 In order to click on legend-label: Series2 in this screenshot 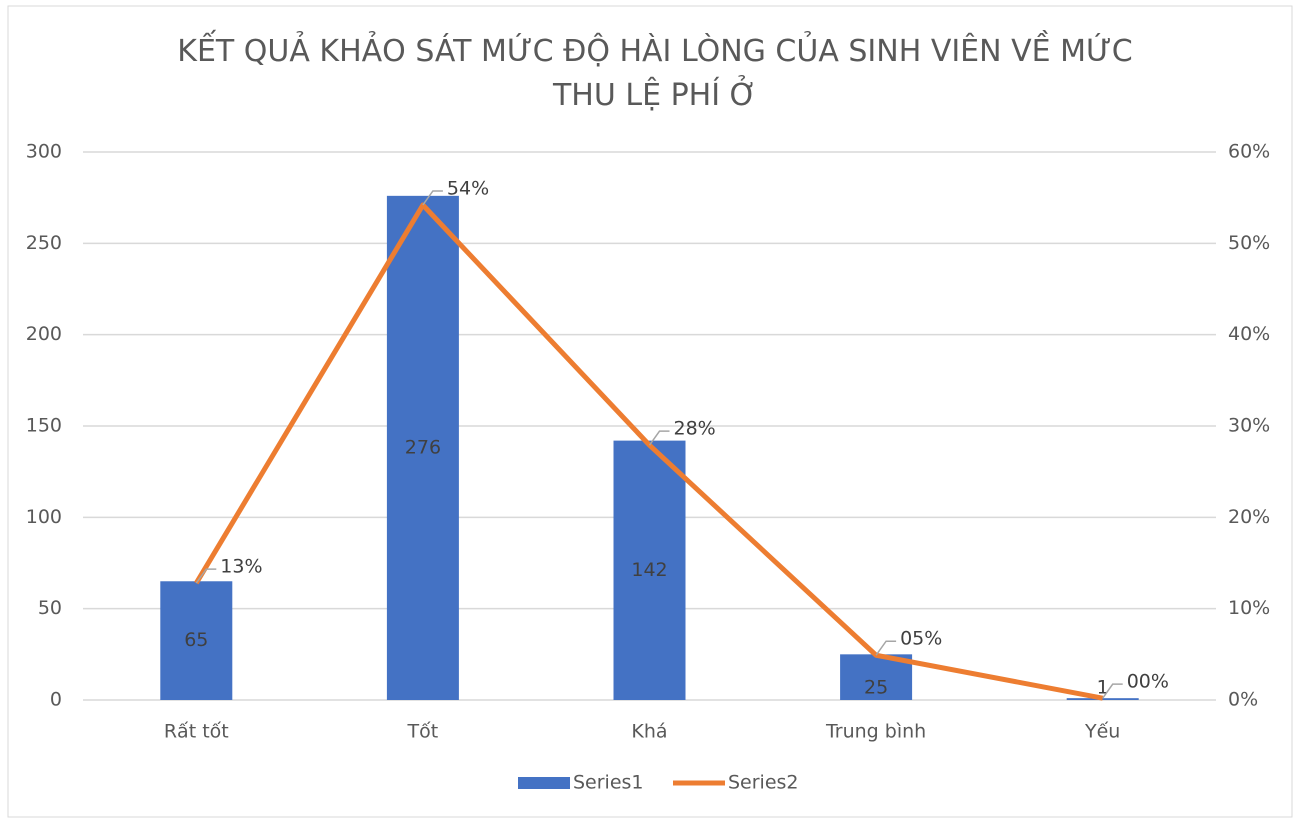, I will do `click(763, 783)`.